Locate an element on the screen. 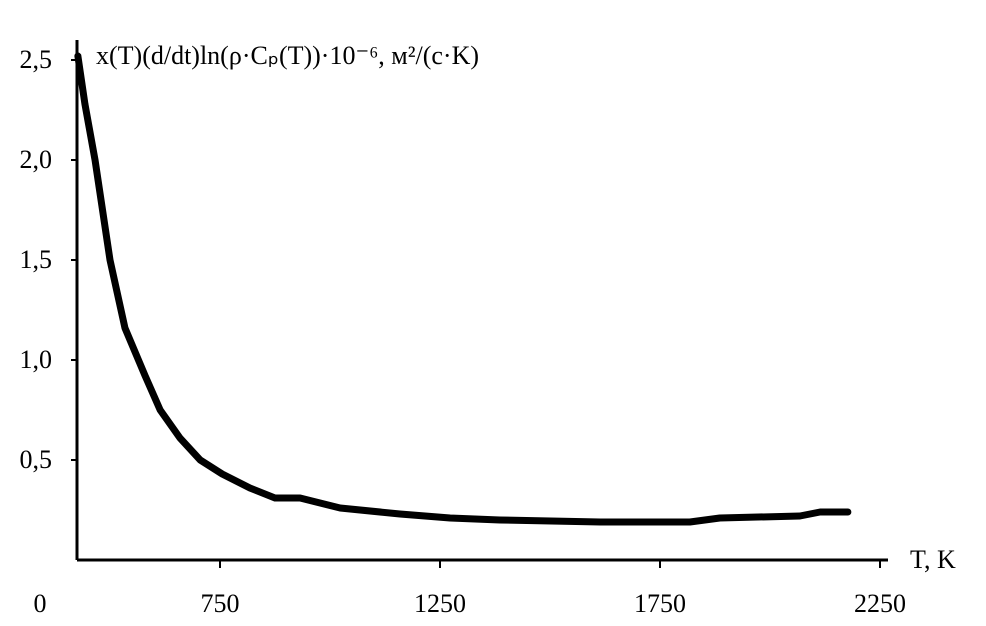  y-tick-label: 0 is located at coordinates (40, 603).